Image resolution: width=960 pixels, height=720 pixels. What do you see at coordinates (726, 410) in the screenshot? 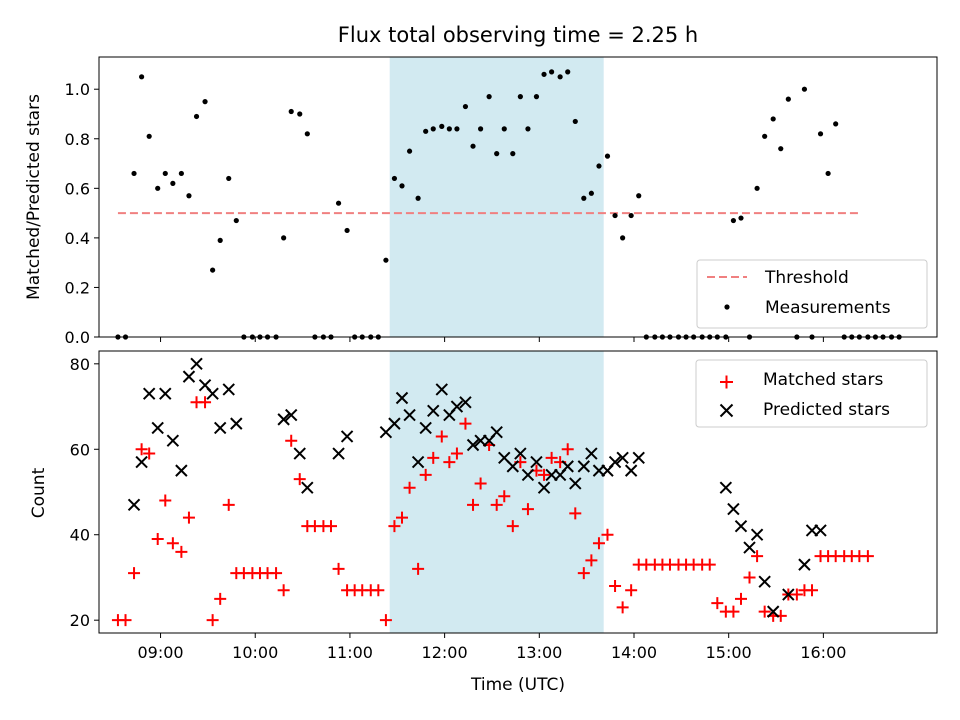
I see `legend-predicted-swatch` at bounding box center [726, 410].